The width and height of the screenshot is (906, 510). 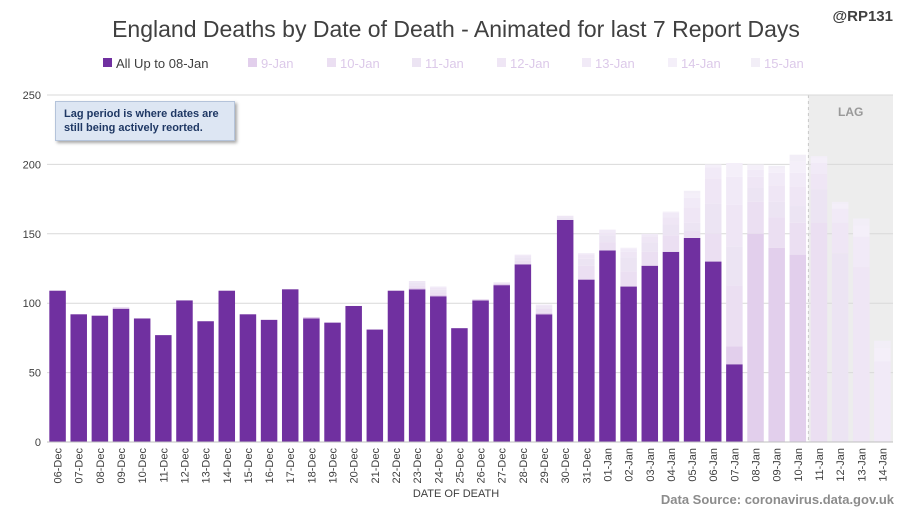 I want to click on x-tick-label: 22-Dec, so click(x=397, y=466).